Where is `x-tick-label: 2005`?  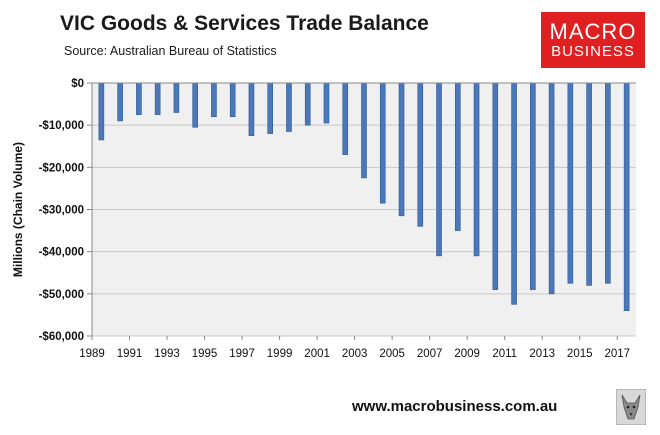
x-tick-label: 2005 is located at coordinates (392, 354).